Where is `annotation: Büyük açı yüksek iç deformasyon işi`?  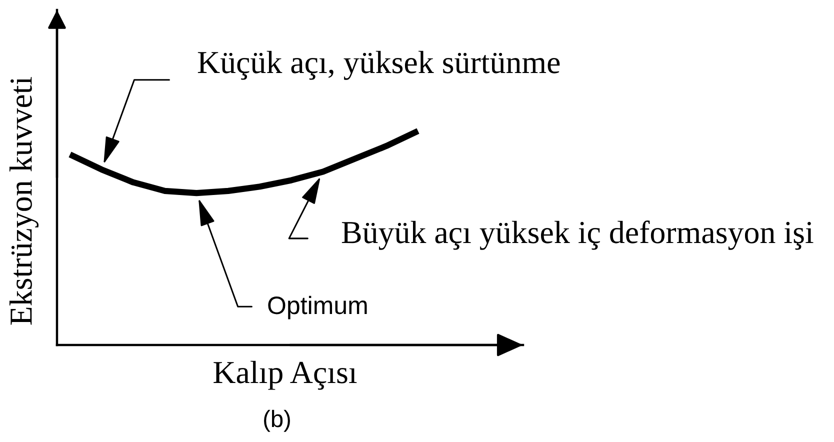
annotation: Büyük açı yüksek iç deformasyon işi is located at coordinates (578, 235).